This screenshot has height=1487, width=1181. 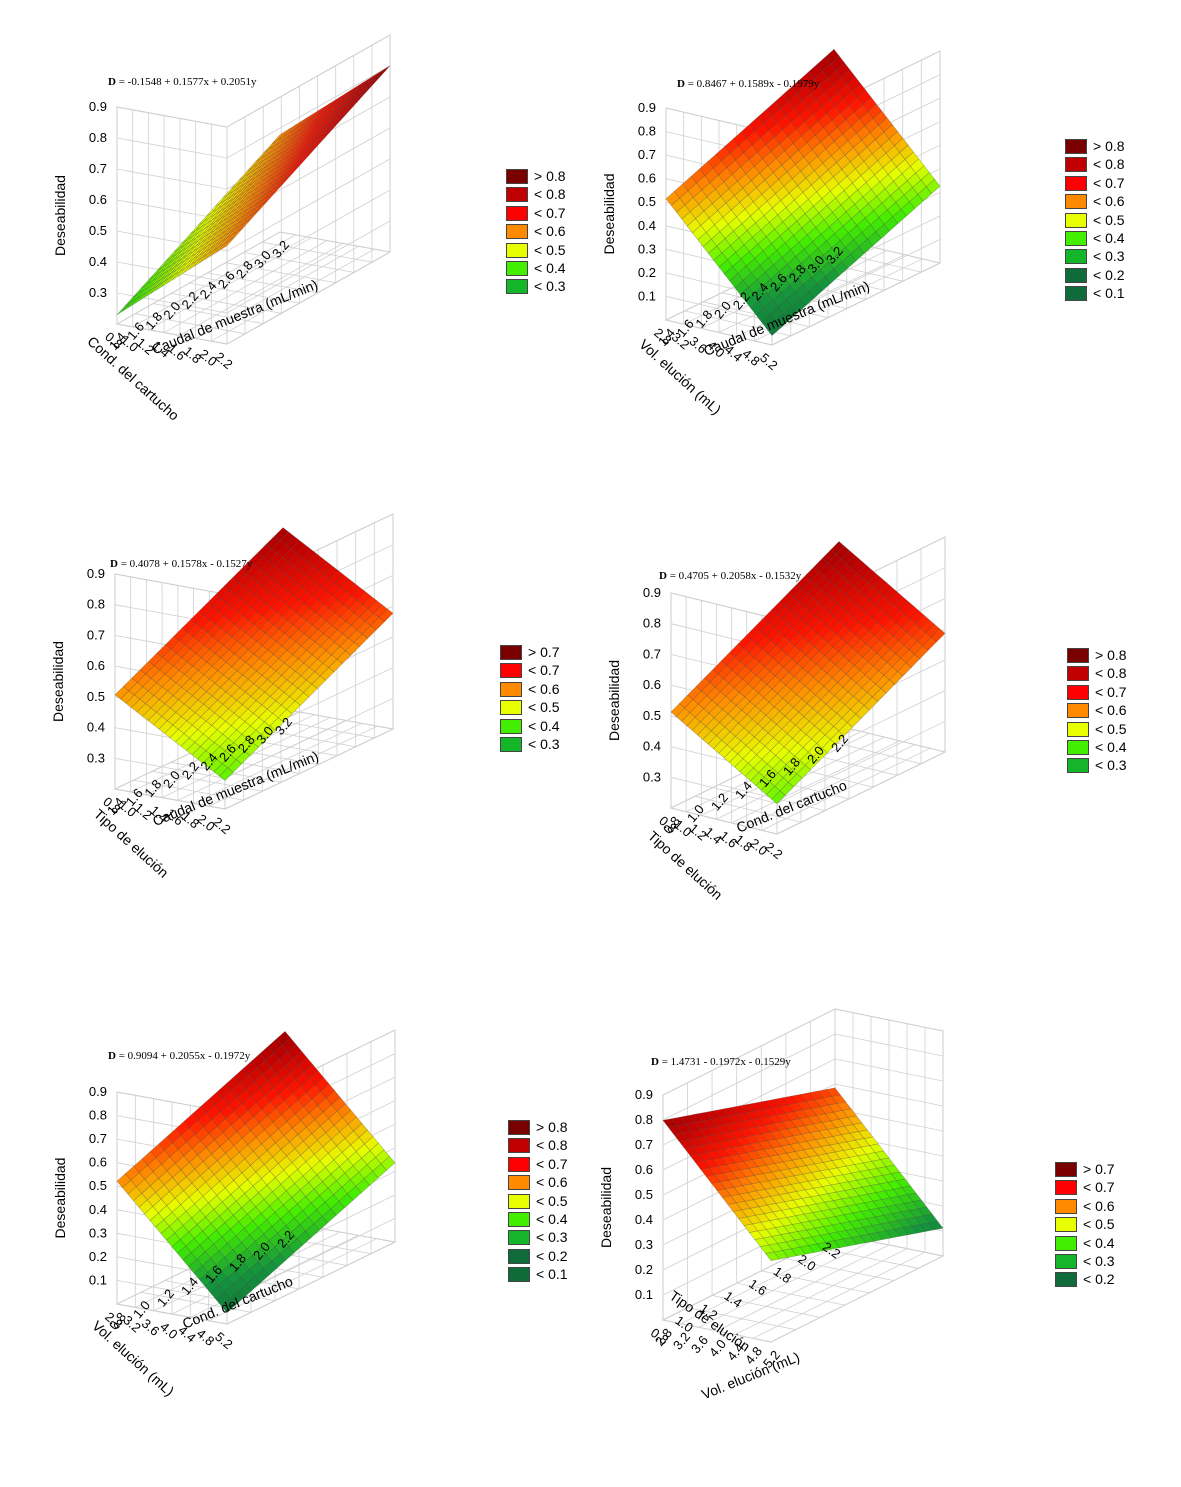 What do you see at coordinates (730, 576) in the screenshot?
I see `chart-equation: D = 0.4705 + 0.2058x - 0.1532y` at bounding box center [730, 576].